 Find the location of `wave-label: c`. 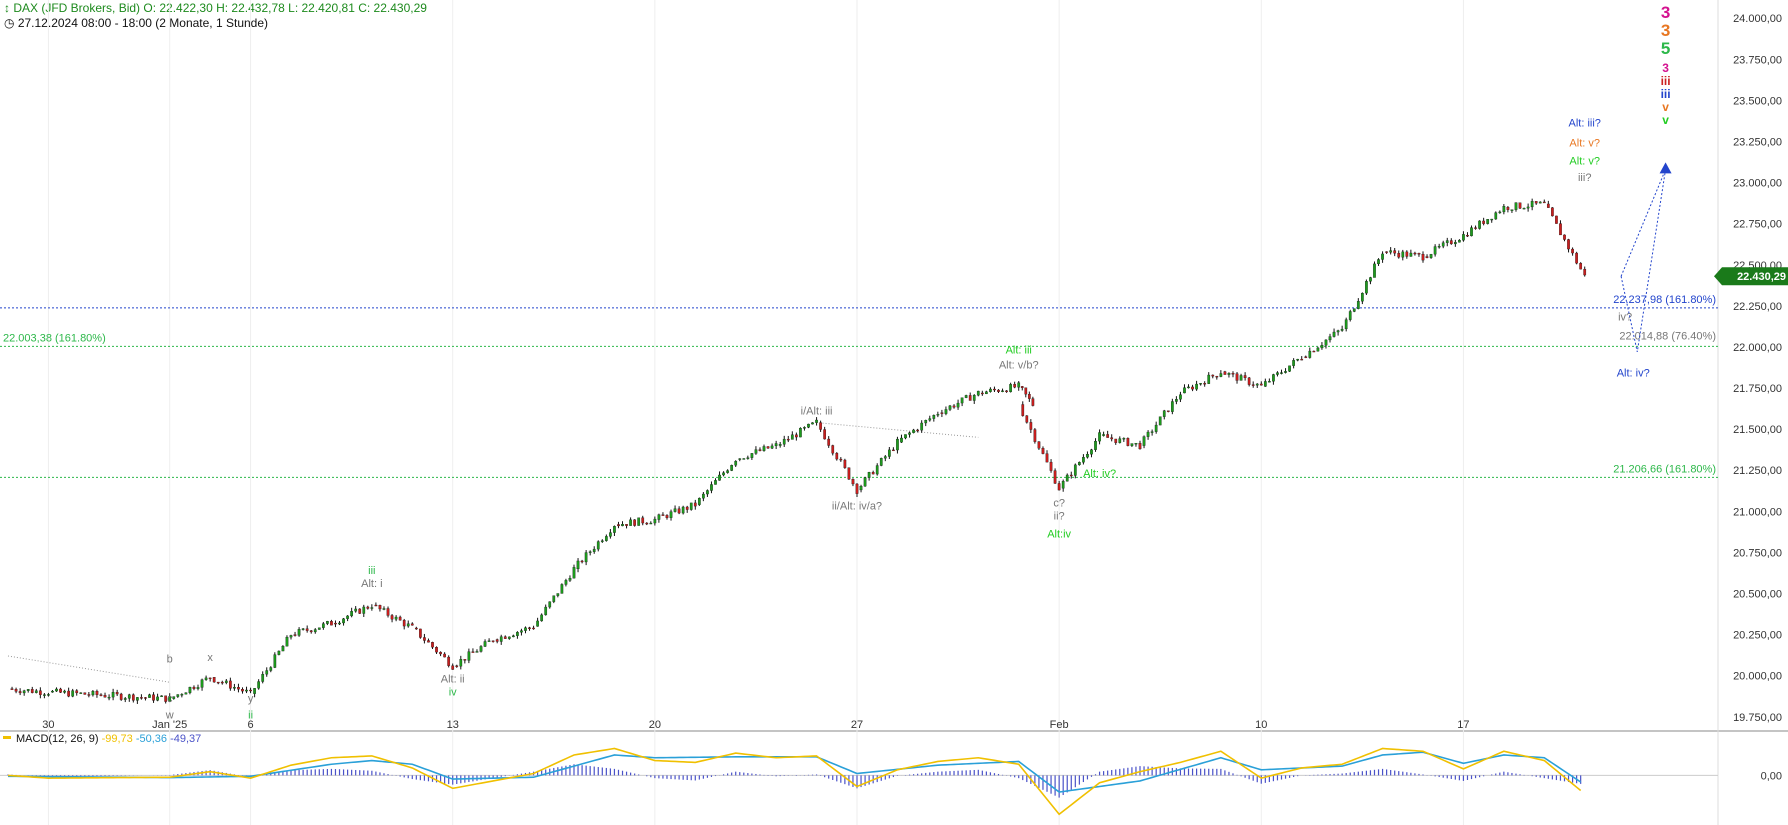

wave-label: c is located at coordinates (170, 699).